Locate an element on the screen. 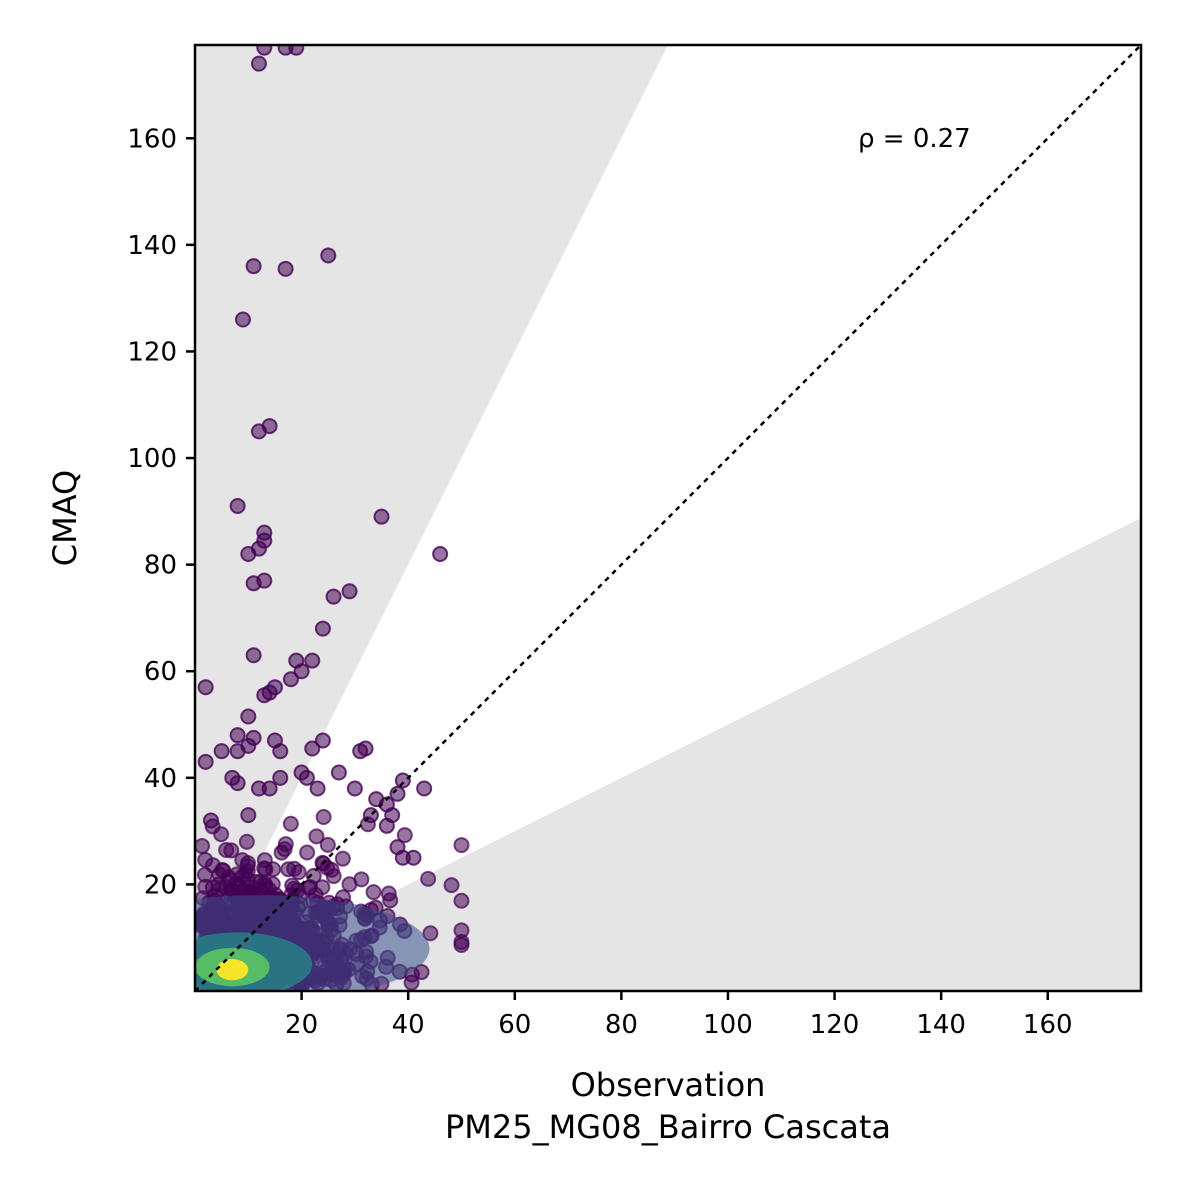 The image size is (1200, 1200). x-axis: 20 40 60 80 100 120 140 160 is located at coordinates (679, 1015).